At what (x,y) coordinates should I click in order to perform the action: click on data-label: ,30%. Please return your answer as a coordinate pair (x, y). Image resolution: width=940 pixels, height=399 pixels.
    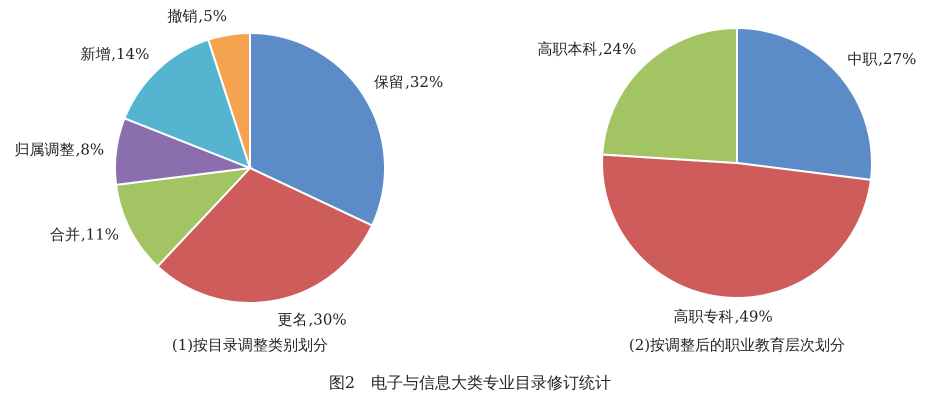
    Looking at the image, I should click on (327, 319).